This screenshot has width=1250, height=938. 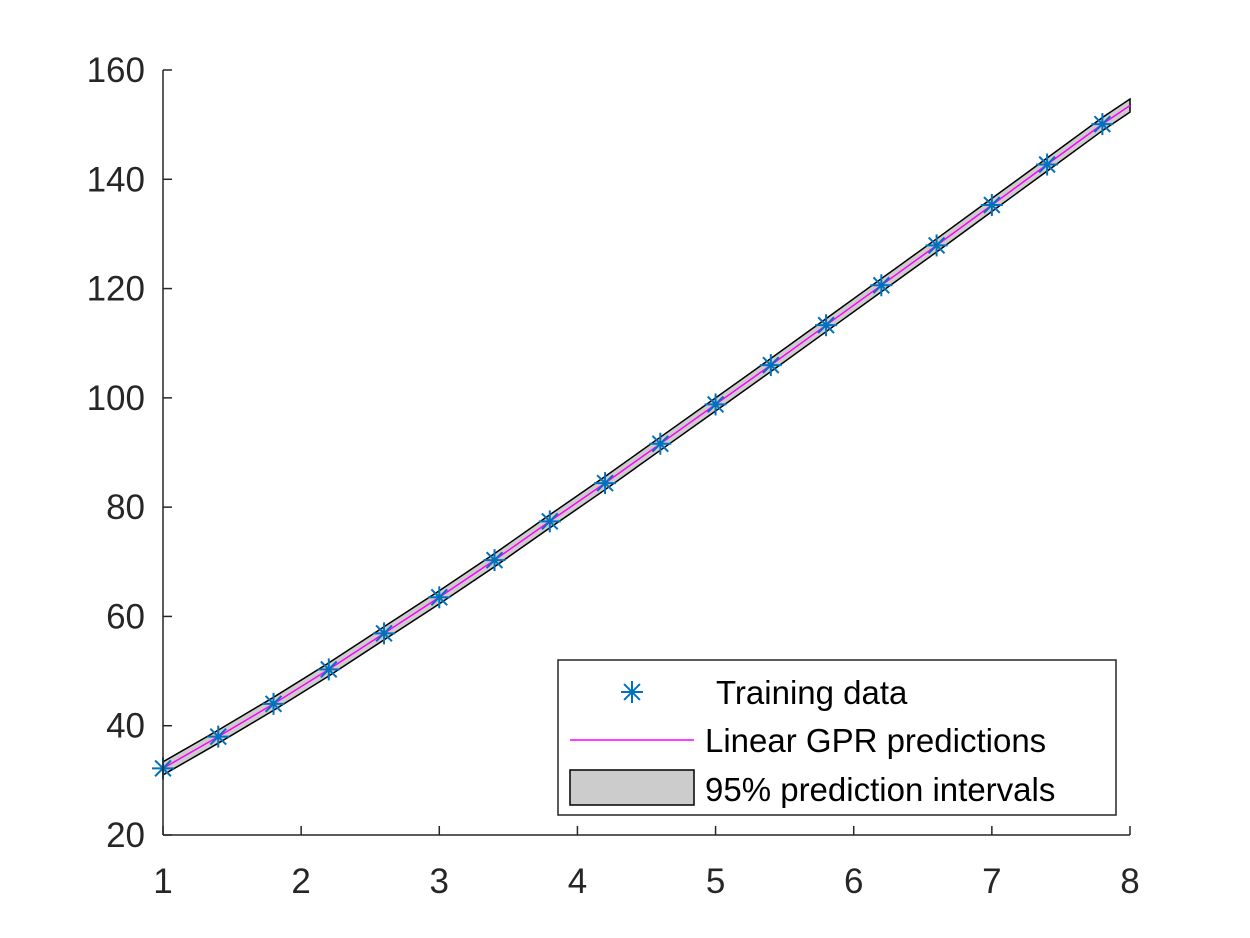 I want to click on x-tick-label: 1, so click(x=162, y=881).